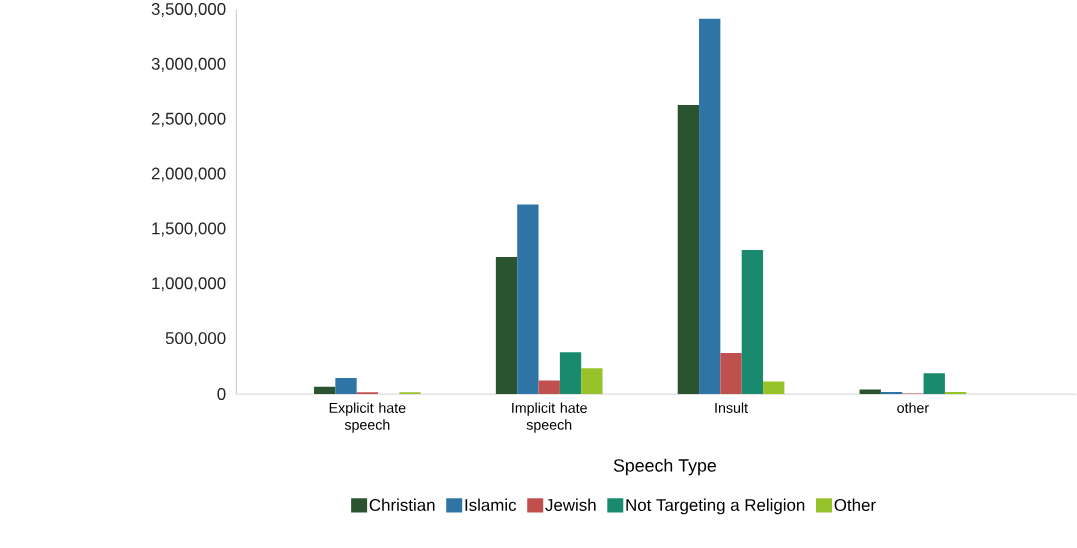 This screenshot has height=548, width=1077. What do you see at coordinates (549, 417) in the screenshot?
I see `x-tick-label: Implicit hate speech` at bounding box center [549, 417].